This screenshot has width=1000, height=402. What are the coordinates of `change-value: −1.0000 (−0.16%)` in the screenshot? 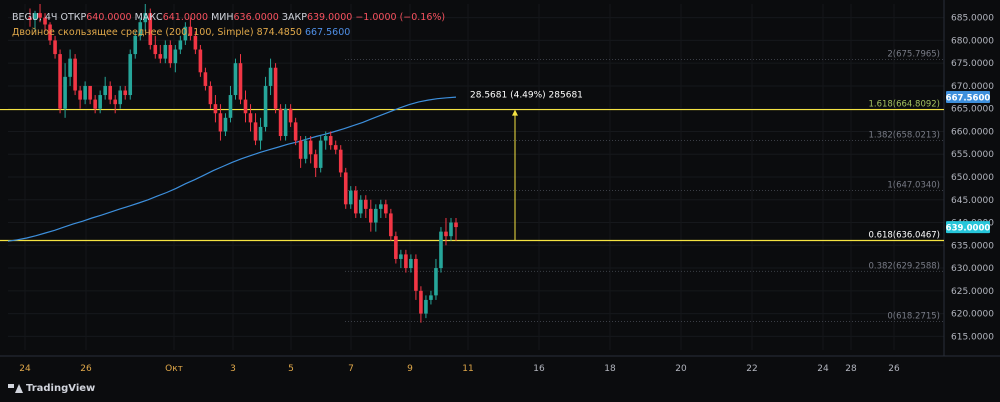 It's located at (400, 17).